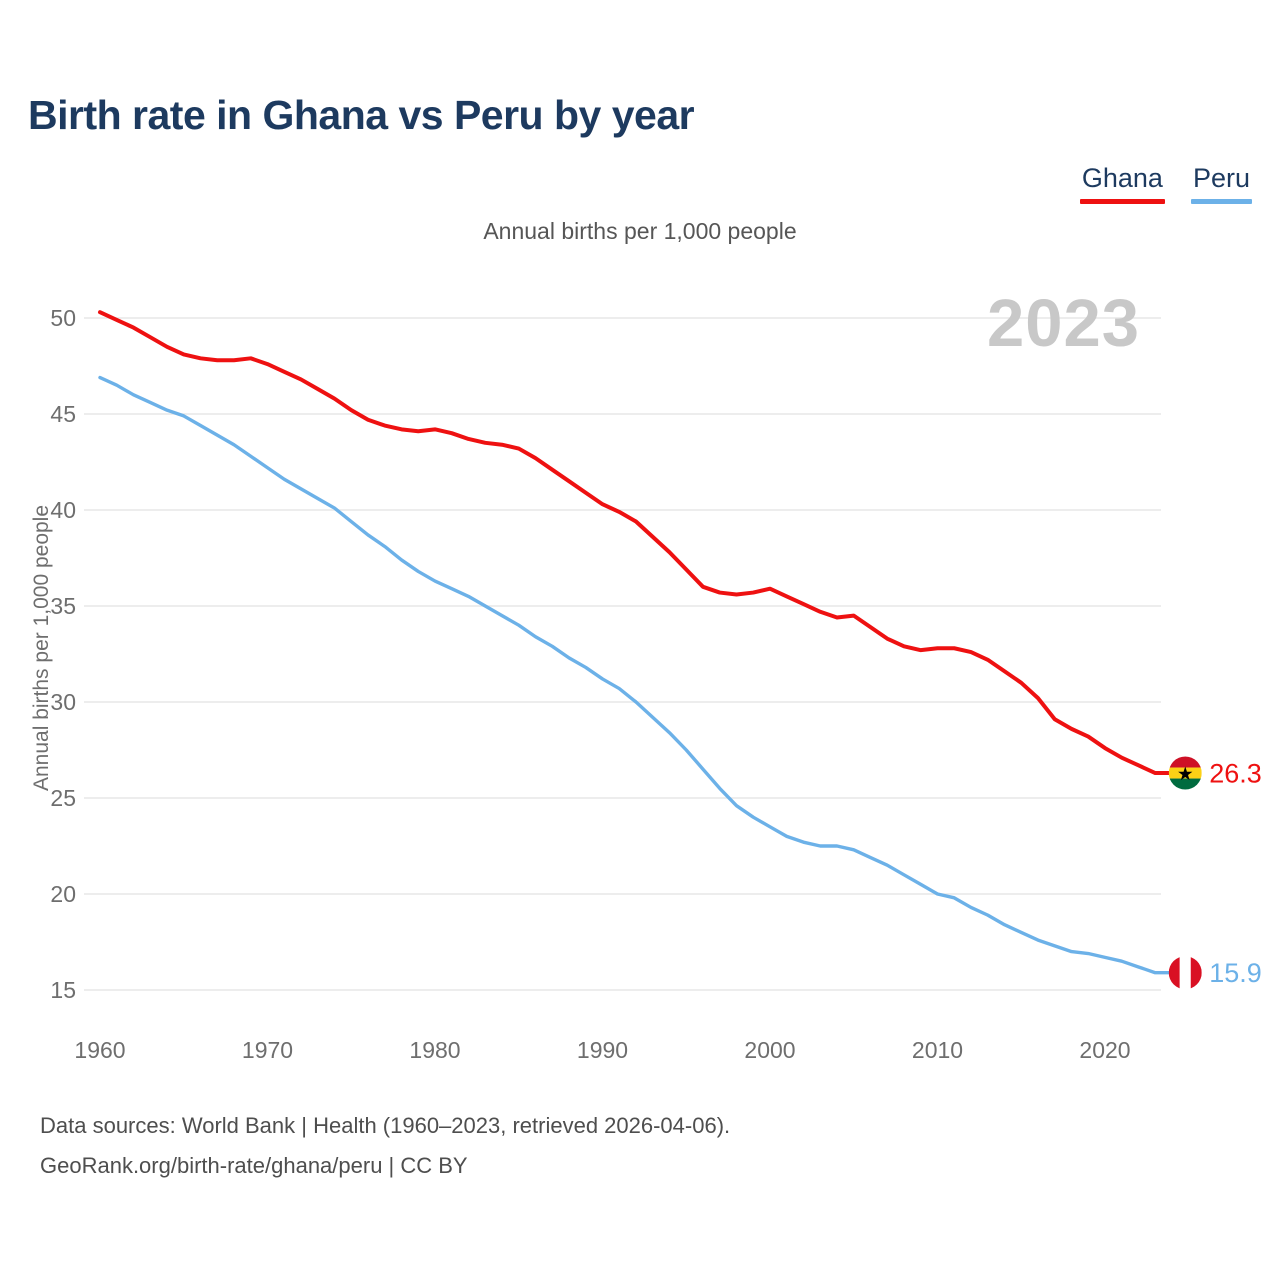  I want to click on y-tick-label: 15, so click(63, 990).